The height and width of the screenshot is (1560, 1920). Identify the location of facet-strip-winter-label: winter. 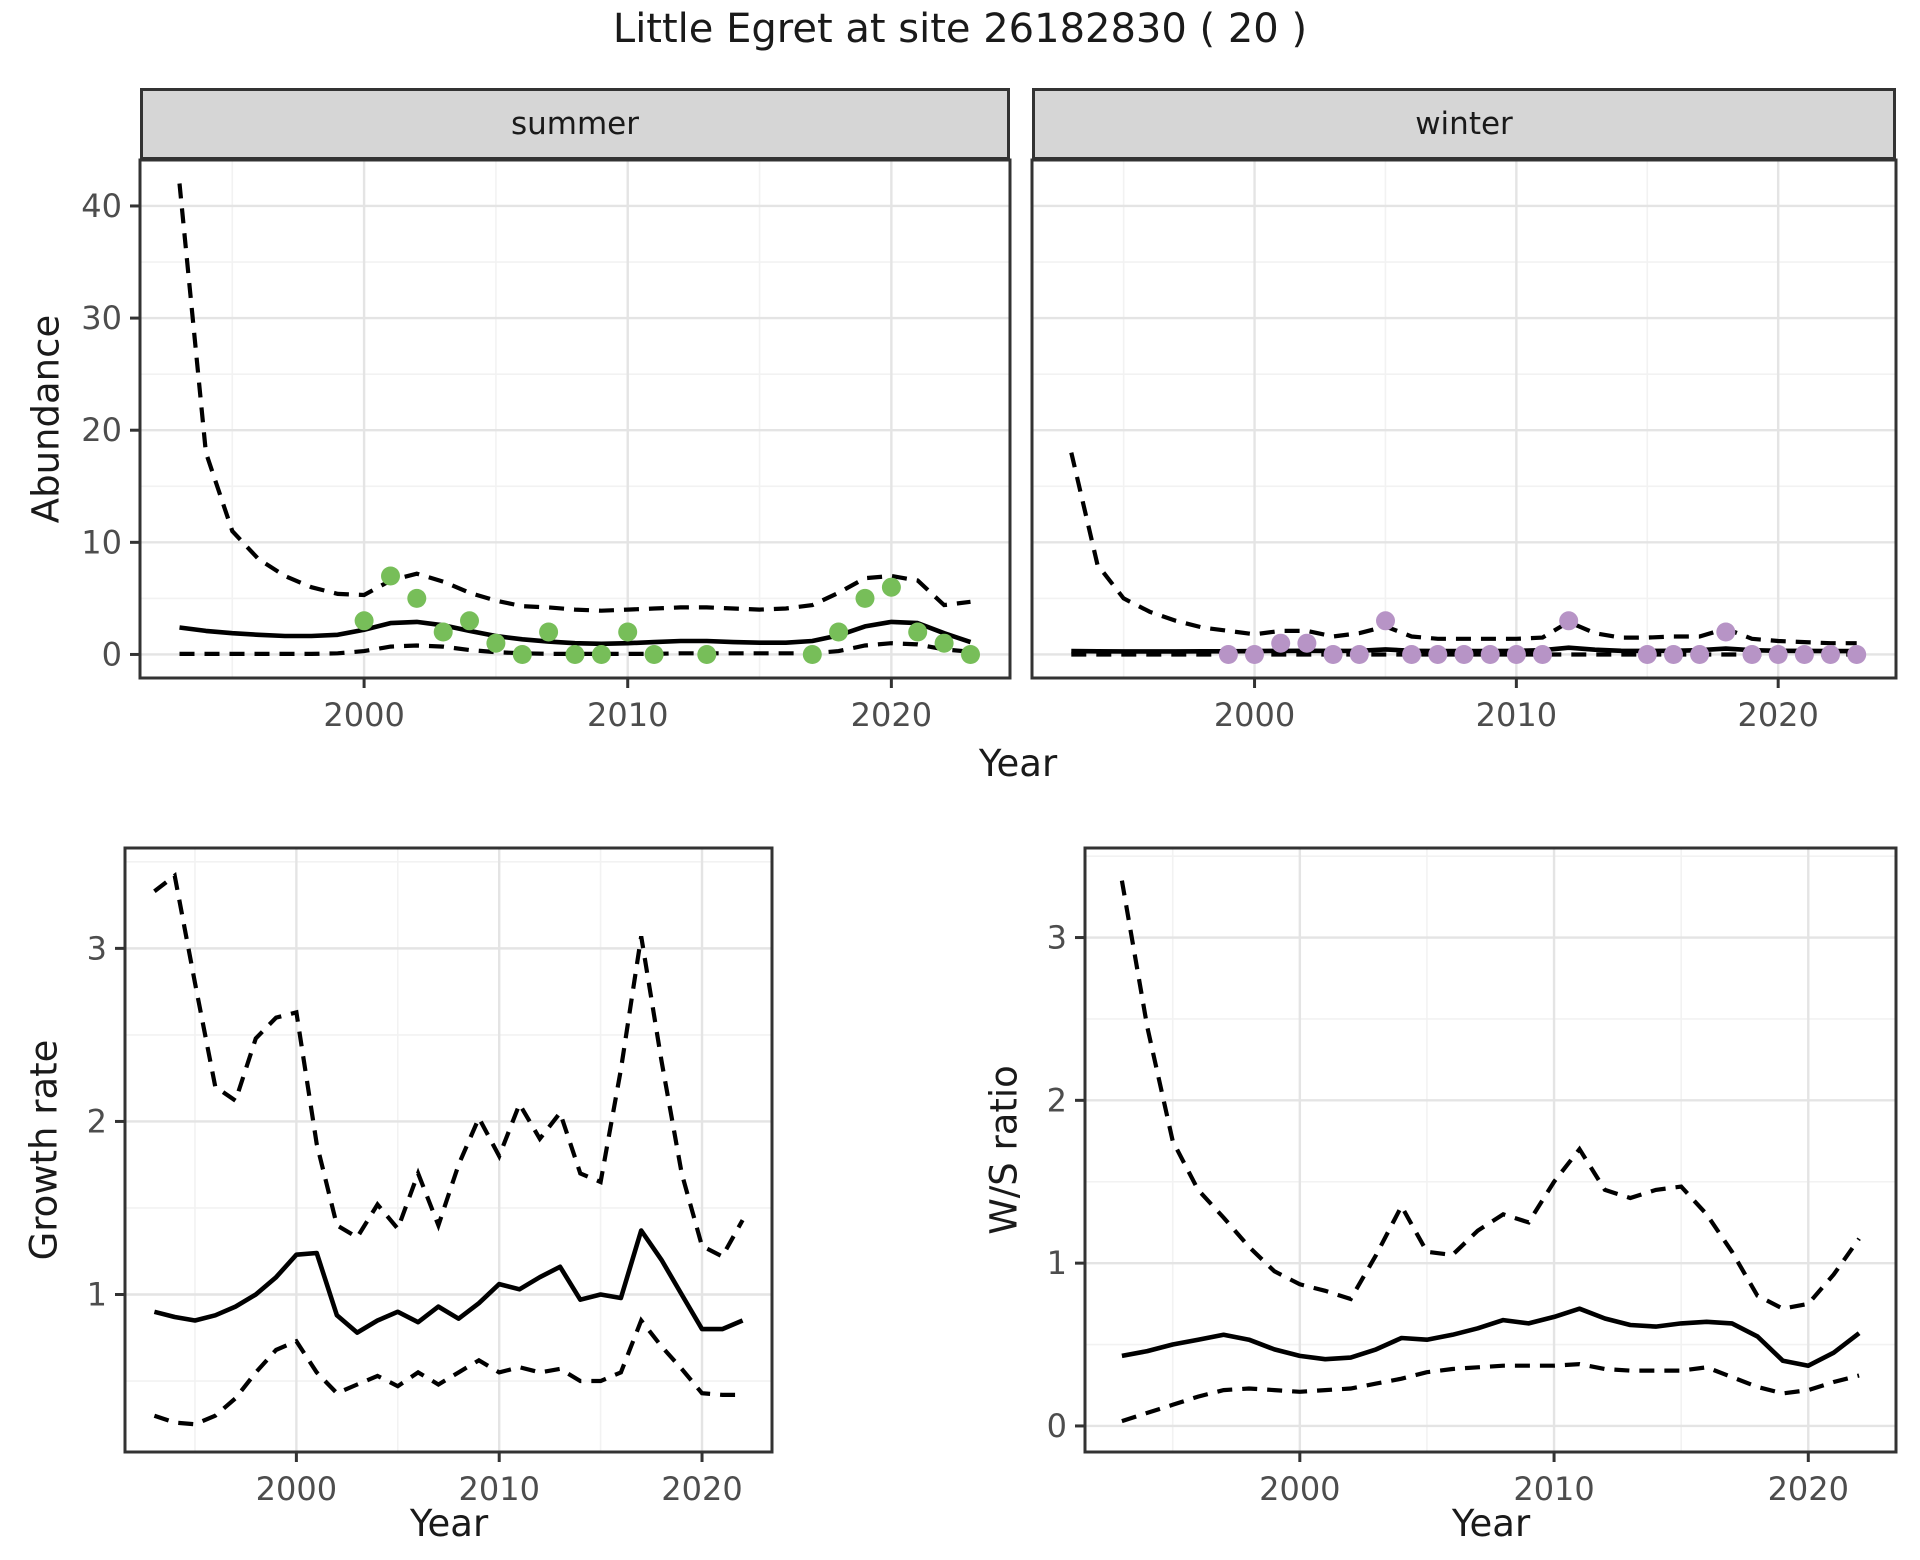
(1464, 124).